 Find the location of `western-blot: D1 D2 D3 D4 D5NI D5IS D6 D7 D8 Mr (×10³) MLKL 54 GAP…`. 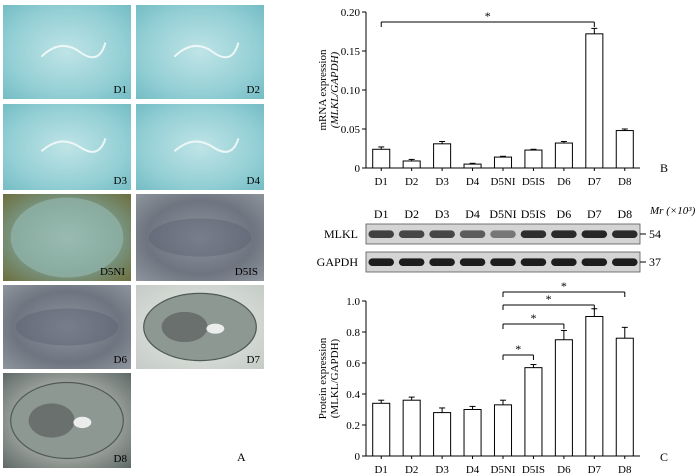

western-blot: D1 D2 D3 D4 D5NI D5IS D6 D7 D8 Mr (×10³) MLKL 54 GAP… is located at coordinates (506, 239).